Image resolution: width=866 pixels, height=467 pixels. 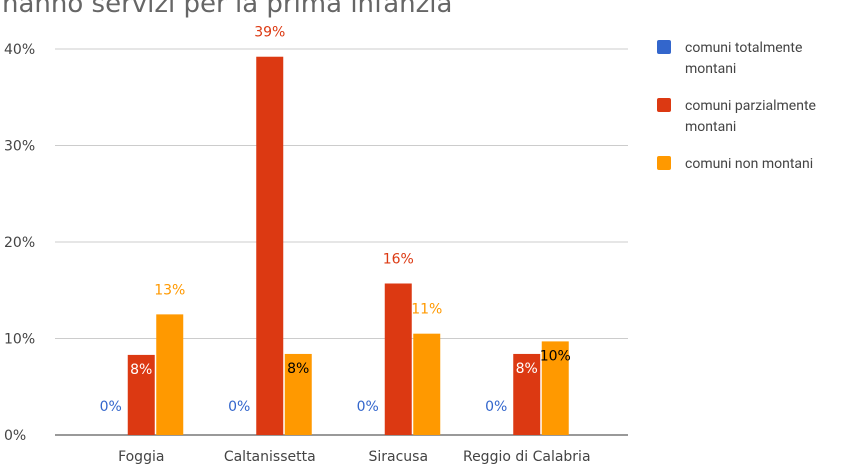 What do you see at coordinates (141, 457) in the screenshot?
I see `x-tick-label: Foggia` at bounding box center [141, 457].